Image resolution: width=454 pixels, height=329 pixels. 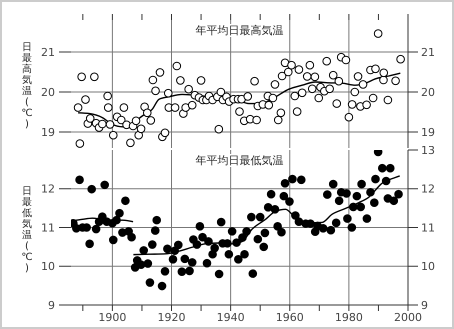 What do you see at coordinates (290, 317) in the screenshot?
I see `x-tick-label: 1960` at bounding box center [290, 317].